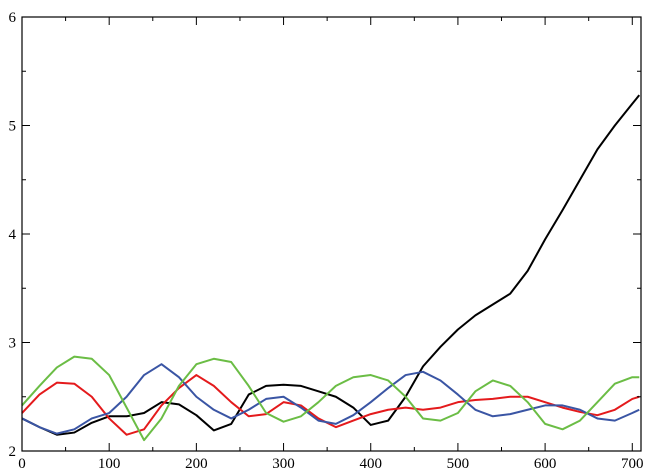  Describe the element at coordinates (632, 463) in the screenshot. I see `x-tick-label: 700` at that location.